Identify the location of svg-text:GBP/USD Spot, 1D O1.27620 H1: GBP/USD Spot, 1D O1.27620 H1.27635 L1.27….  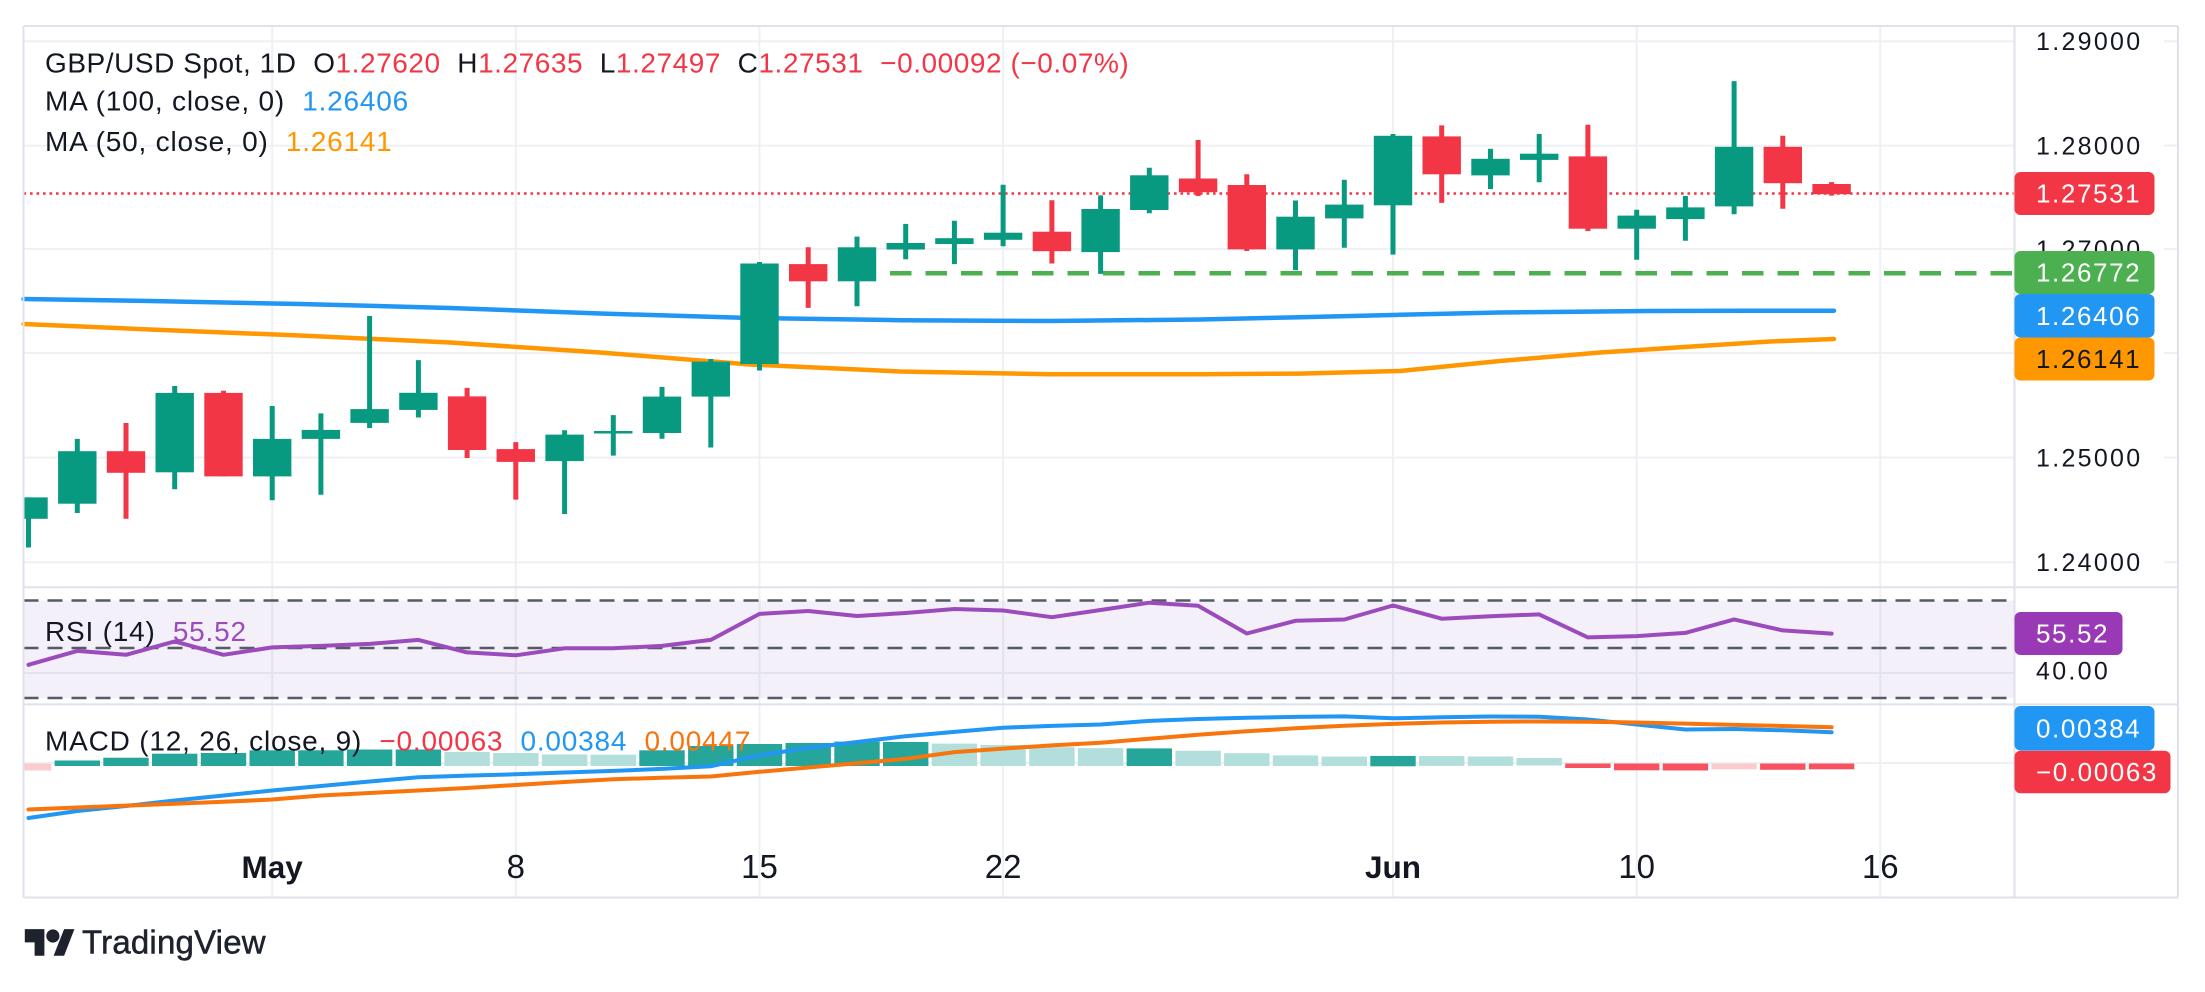
(587, 62).